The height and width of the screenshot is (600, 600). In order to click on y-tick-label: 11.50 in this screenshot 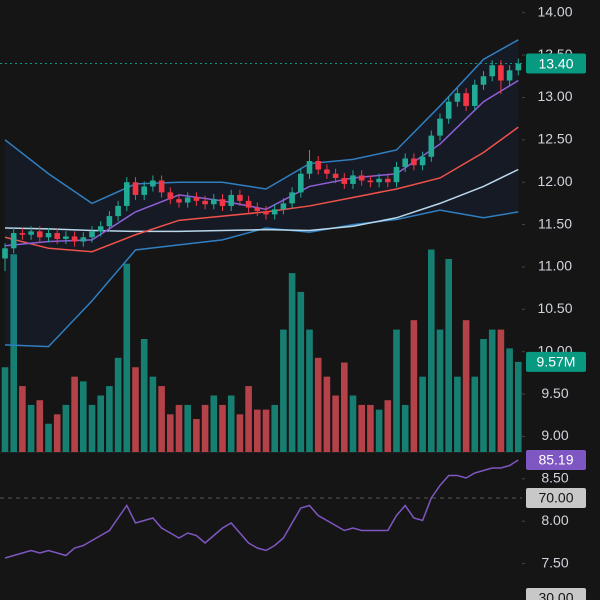, I will do `click(555, 223)`.